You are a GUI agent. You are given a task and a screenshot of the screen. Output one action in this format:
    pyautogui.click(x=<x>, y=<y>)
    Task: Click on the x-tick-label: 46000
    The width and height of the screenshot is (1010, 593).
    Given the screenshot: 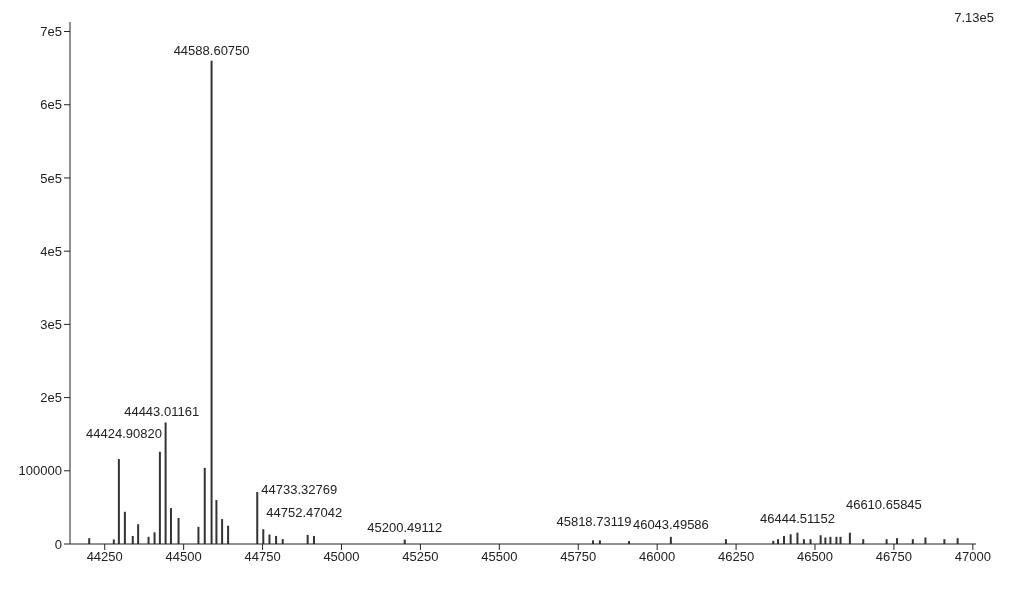 What is the action you would take?
    pyautogui.click(x=657, y=557)
    